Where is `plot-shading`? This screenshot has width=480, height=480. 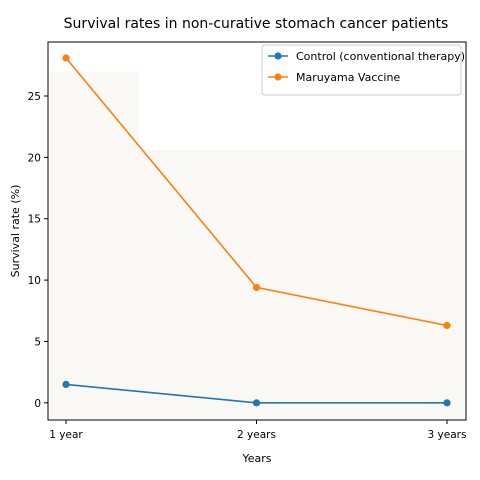 plot-shading is located at coordinates (94, 110).